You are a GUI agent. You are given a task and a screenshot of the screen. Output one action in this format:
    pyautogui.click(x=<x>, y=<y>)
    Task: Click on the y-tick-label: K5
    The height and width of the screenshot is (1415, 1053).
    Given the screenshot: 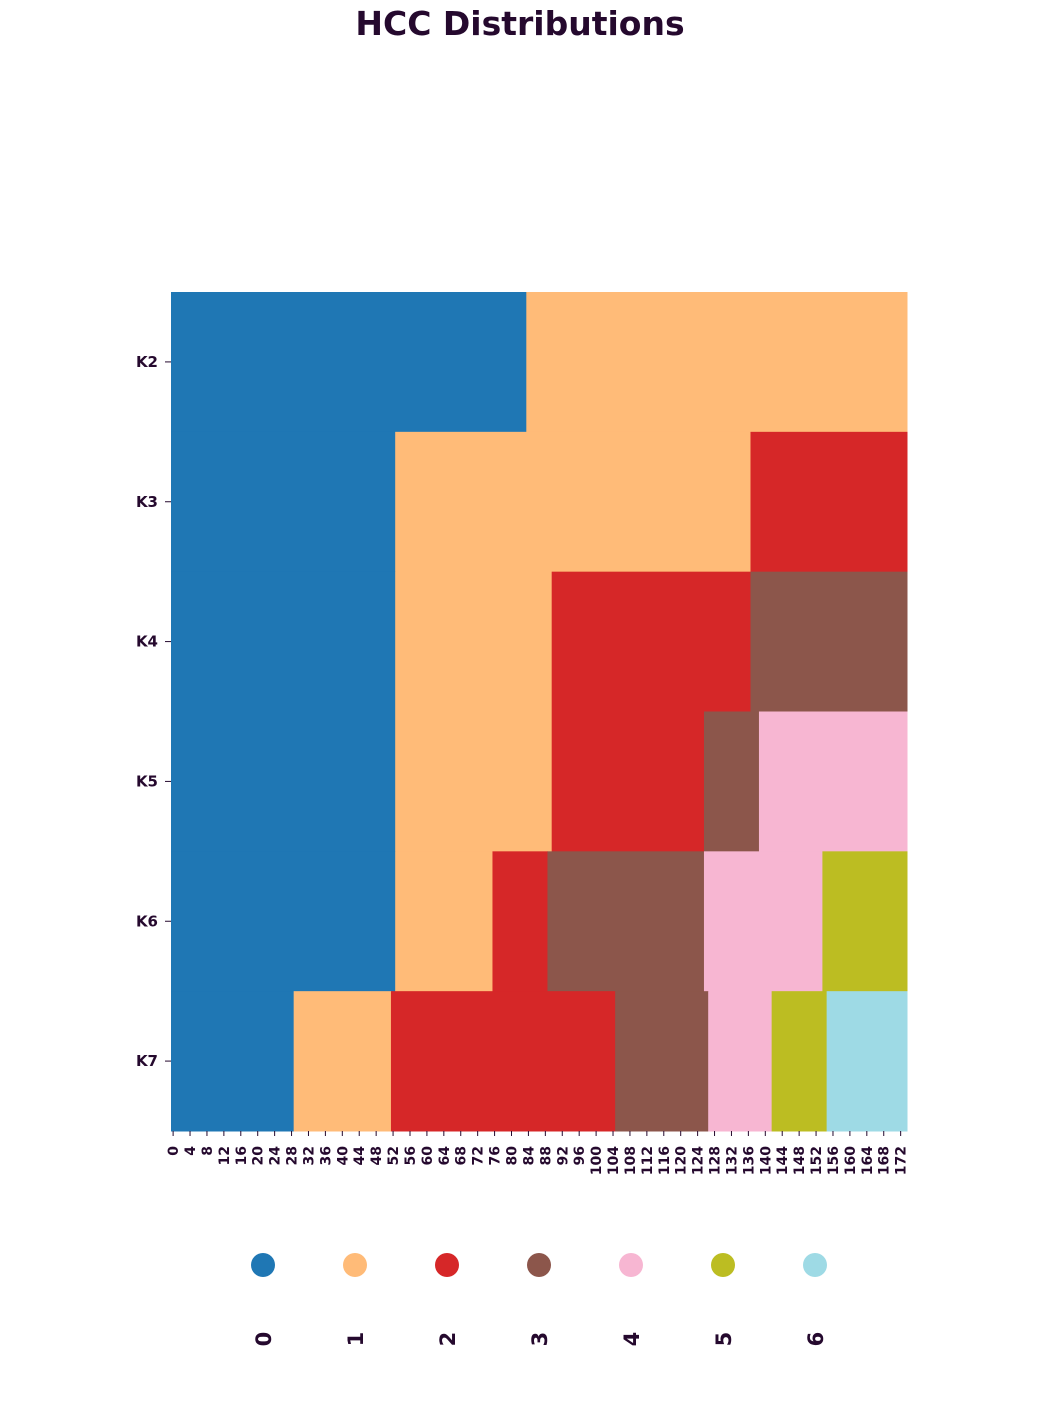 What is the action you would take?
    pyautogui.click(x=147, y=781)
    